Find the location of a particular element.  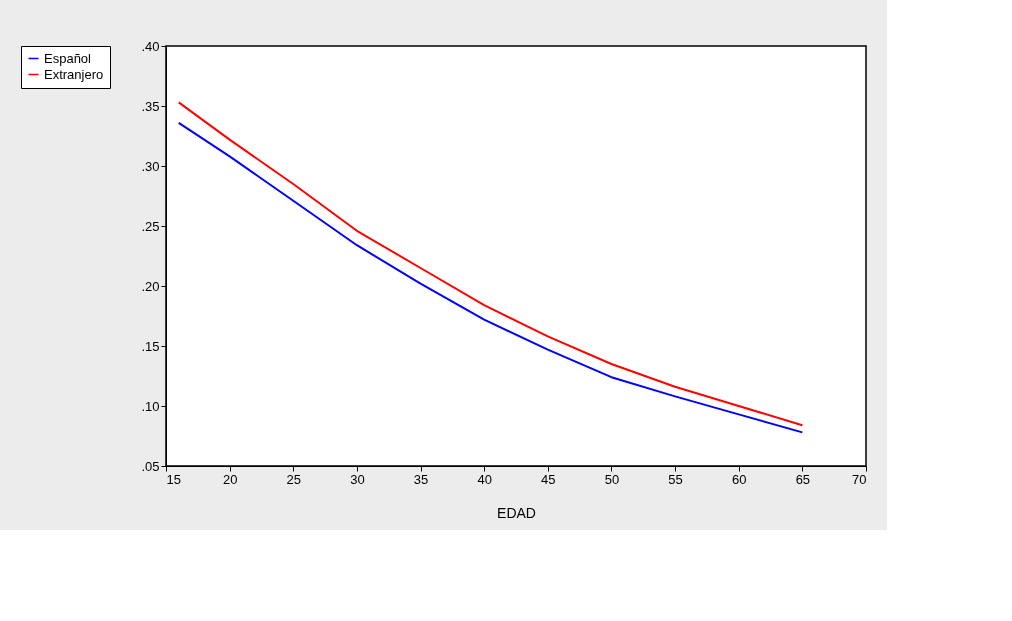

legend-label: Extranjero is located at coordinates (74, 74).